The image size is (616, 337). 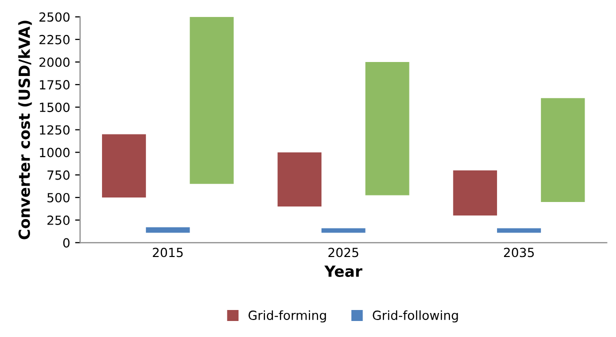 What do you see at coordinates (415, 316) in the screenshot?
I see `legend-label: Grid-following` at bounding box center [415, 316].